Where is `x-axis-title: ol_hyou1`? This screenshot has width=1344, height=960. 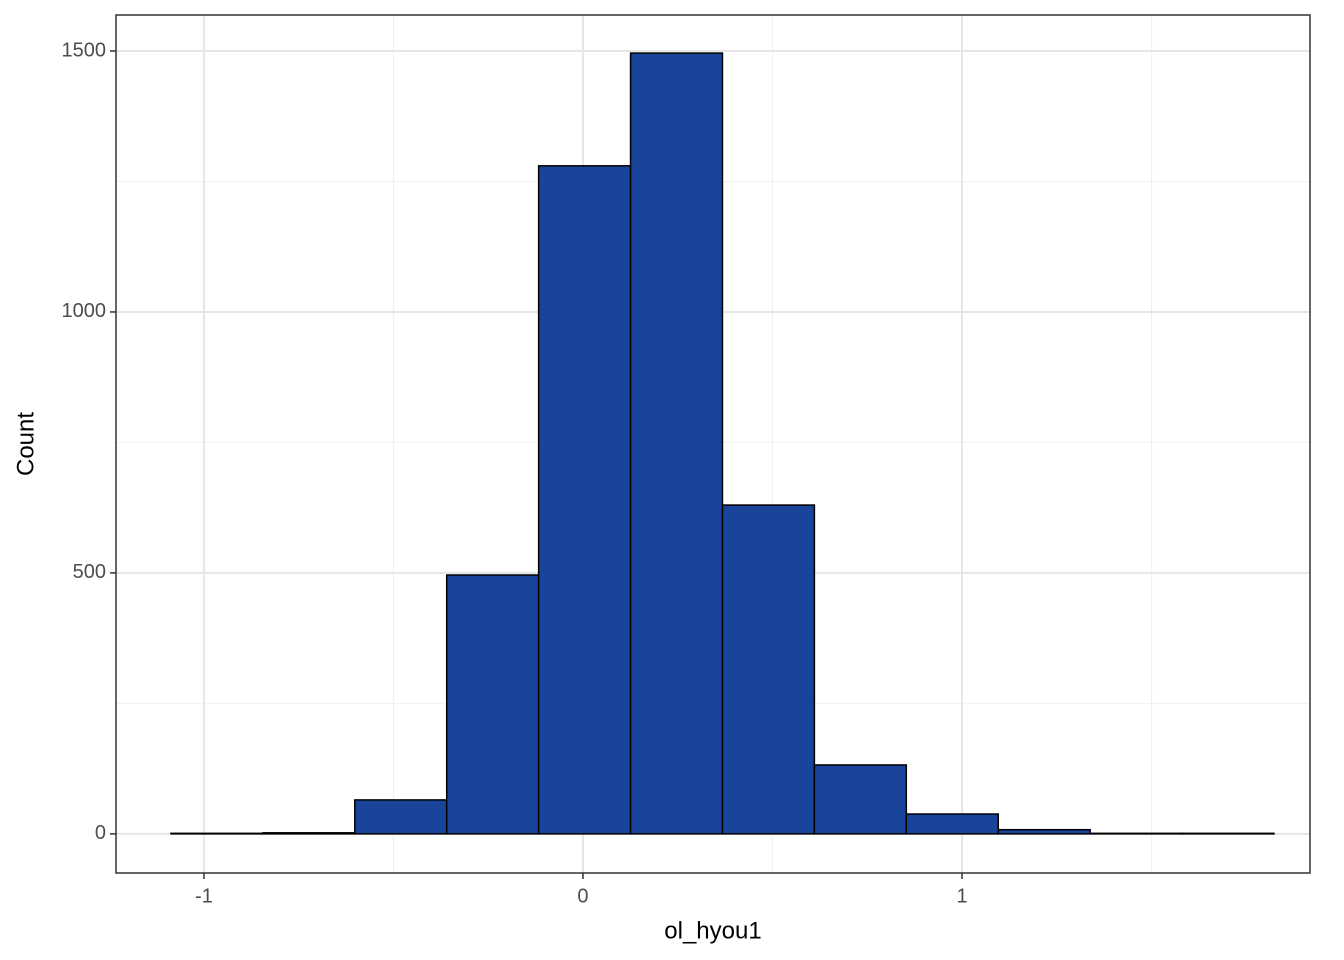
x-axis-title: ol_hyou1 is located at coordinates (712, 930).